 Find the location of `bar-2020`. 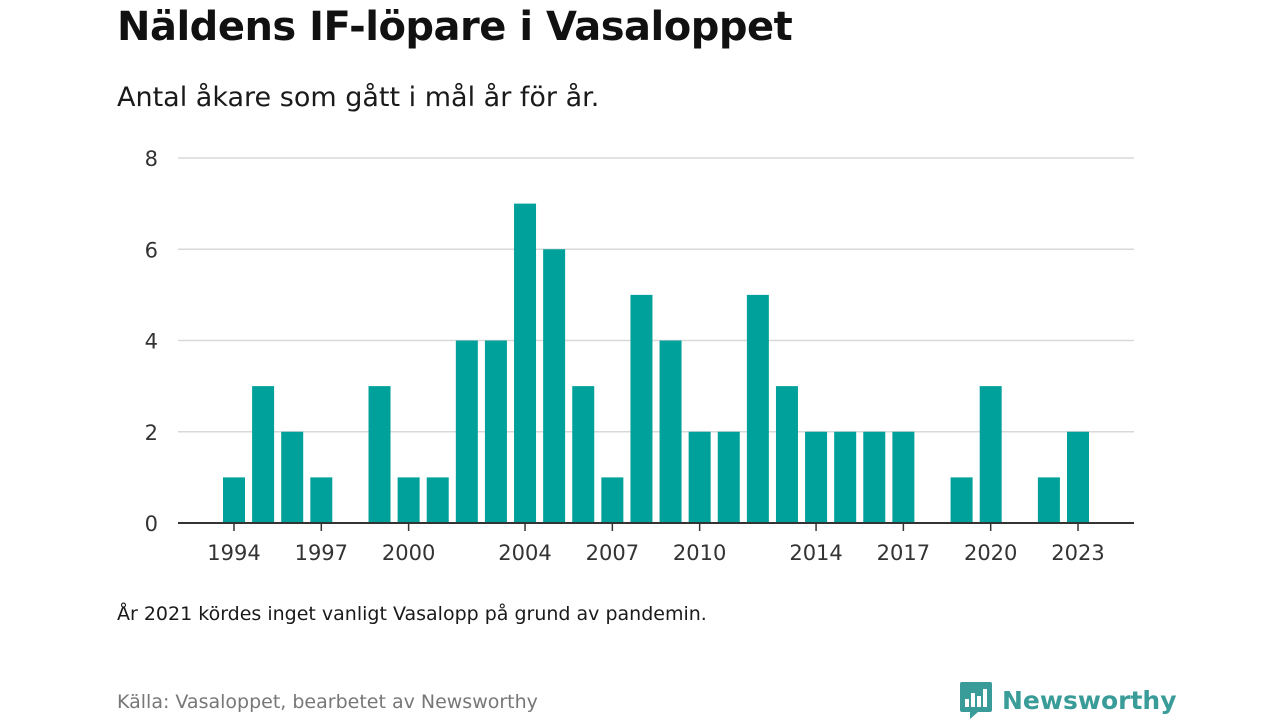

bar-2020 is located at coordinates (990, 454).